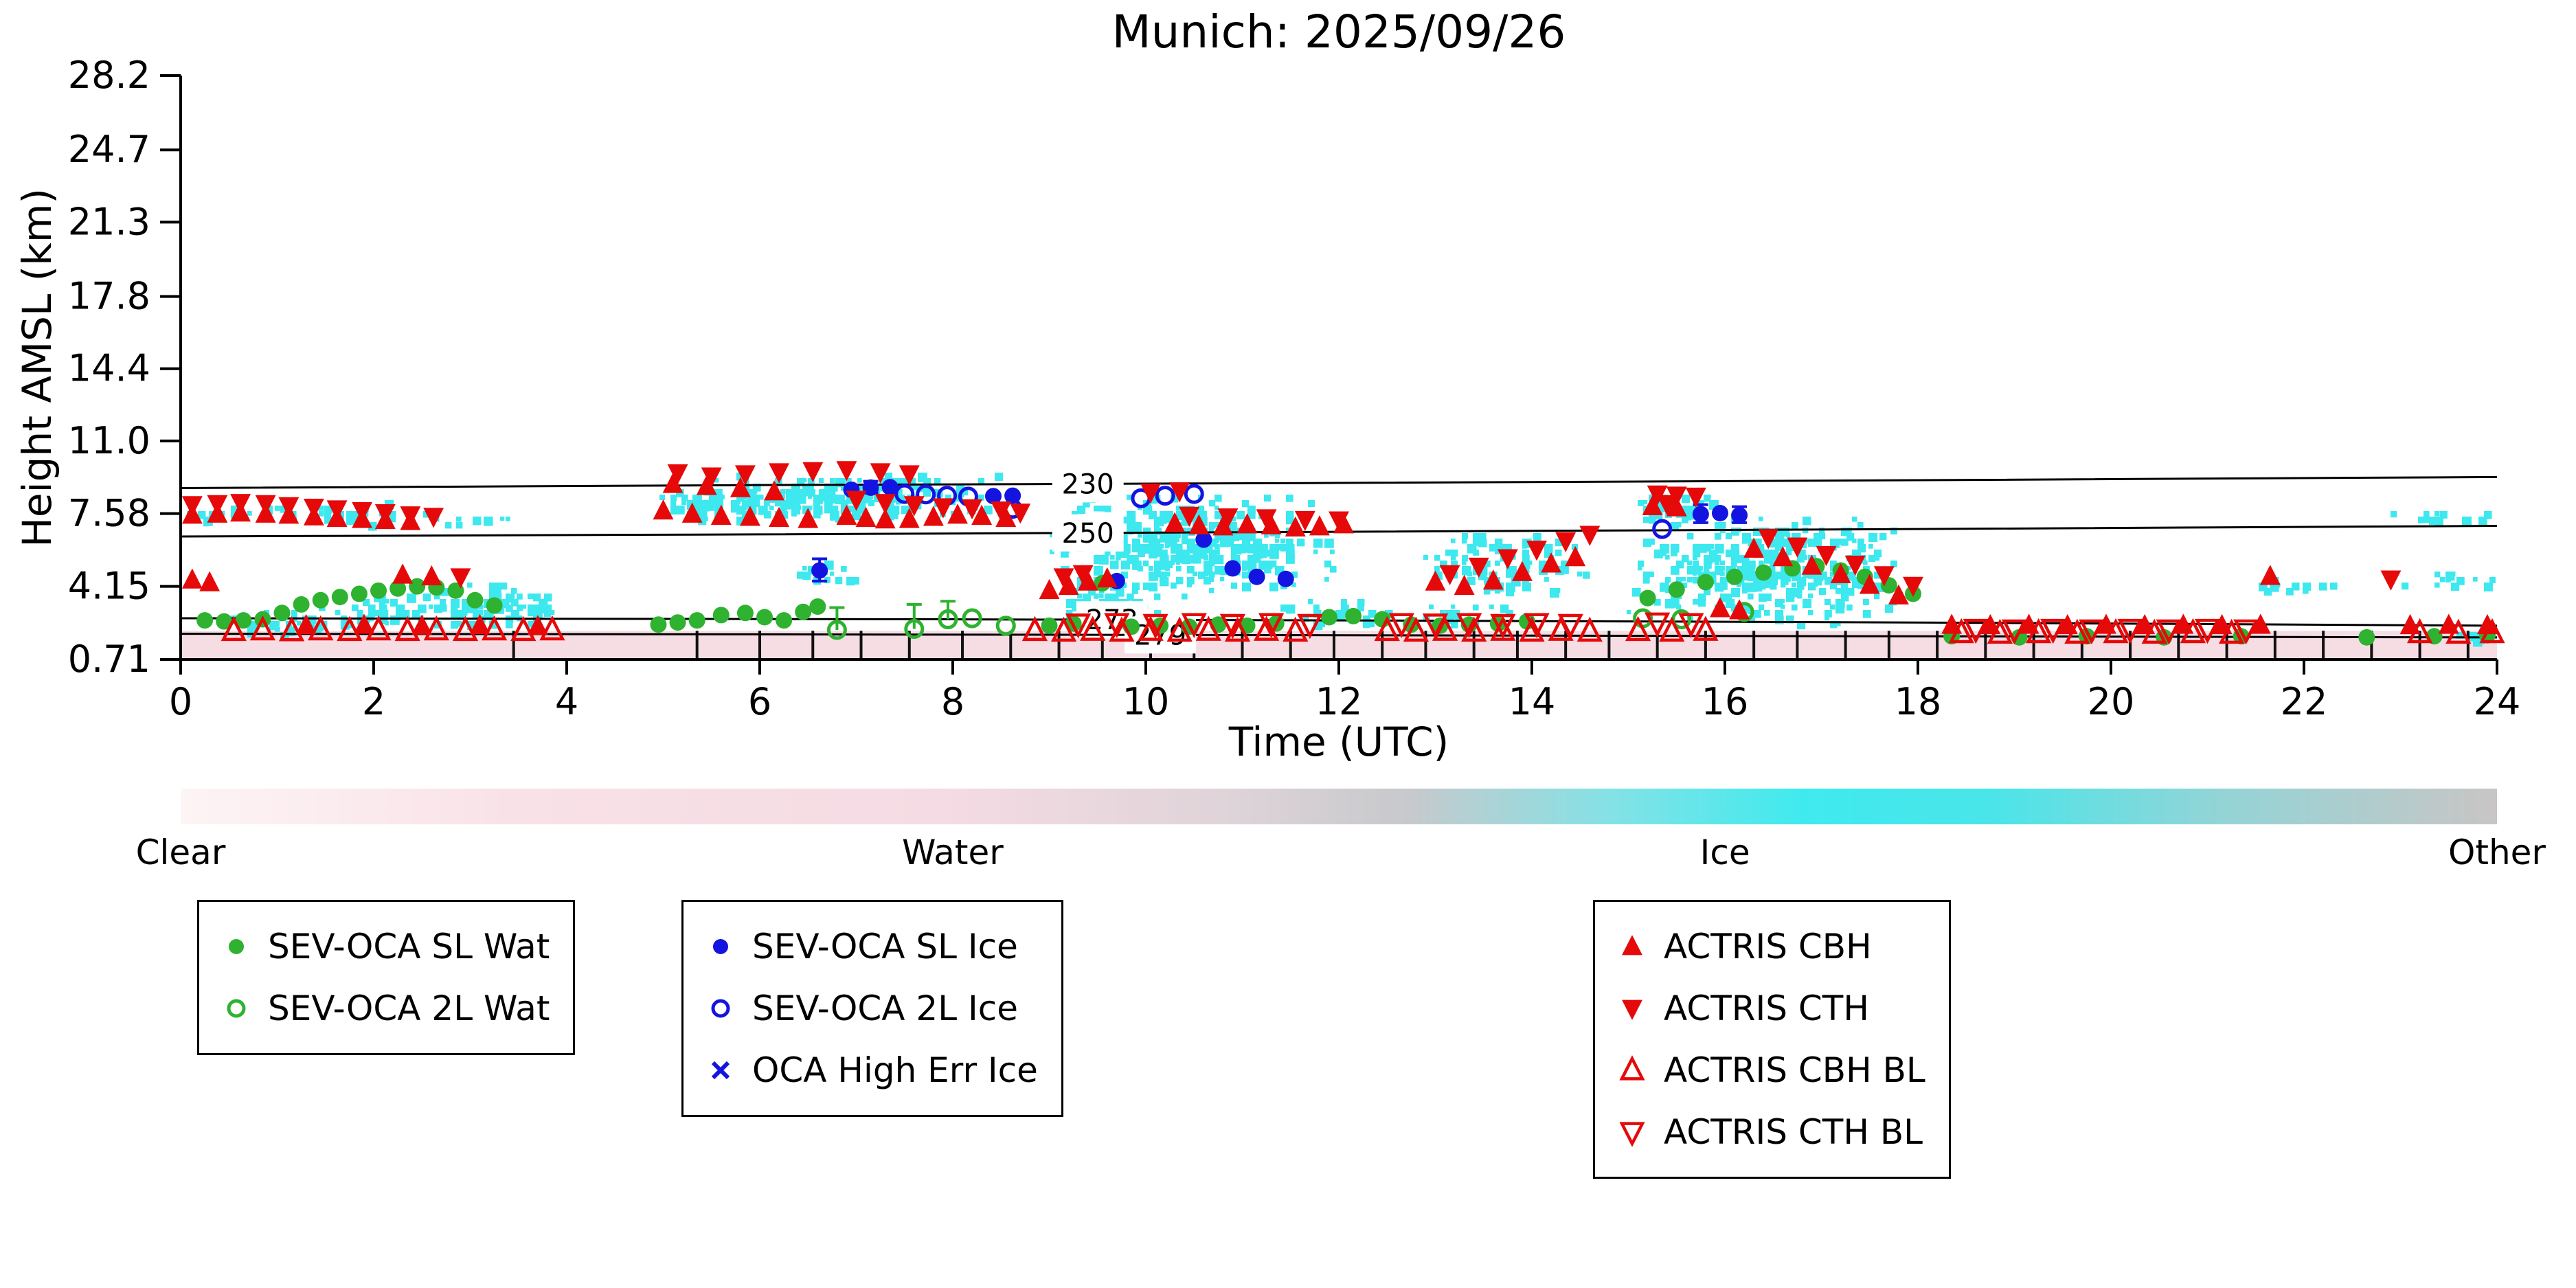  Describe the element at coordinates (885, 947) in the screenshot. I see `legend-label: SEV-OCA SL Ice` at that location.